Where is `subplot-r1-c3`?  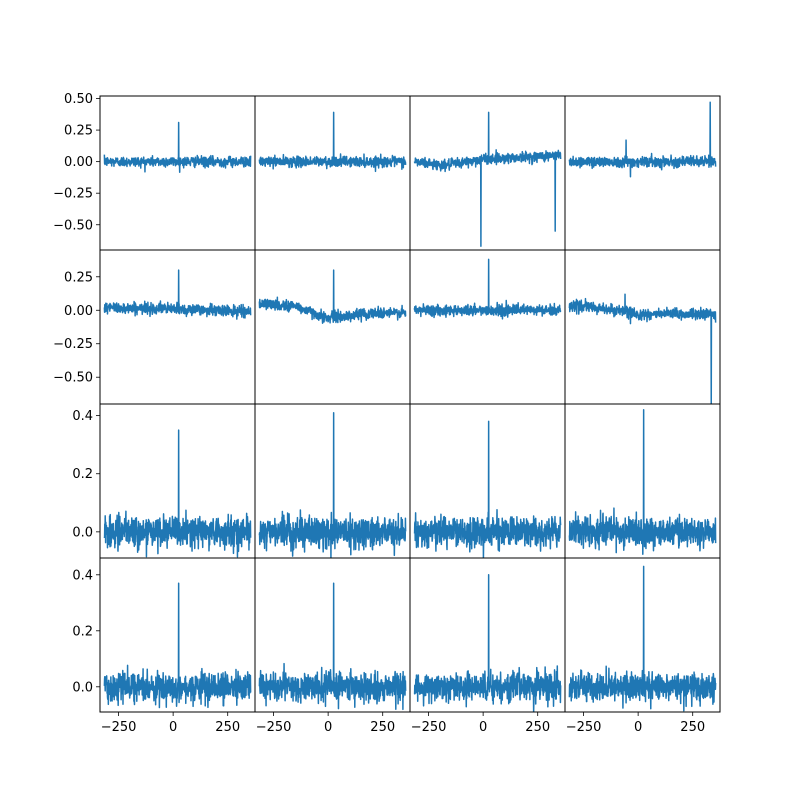
subplot-r1-c3 is located at coordinates (487, 173).